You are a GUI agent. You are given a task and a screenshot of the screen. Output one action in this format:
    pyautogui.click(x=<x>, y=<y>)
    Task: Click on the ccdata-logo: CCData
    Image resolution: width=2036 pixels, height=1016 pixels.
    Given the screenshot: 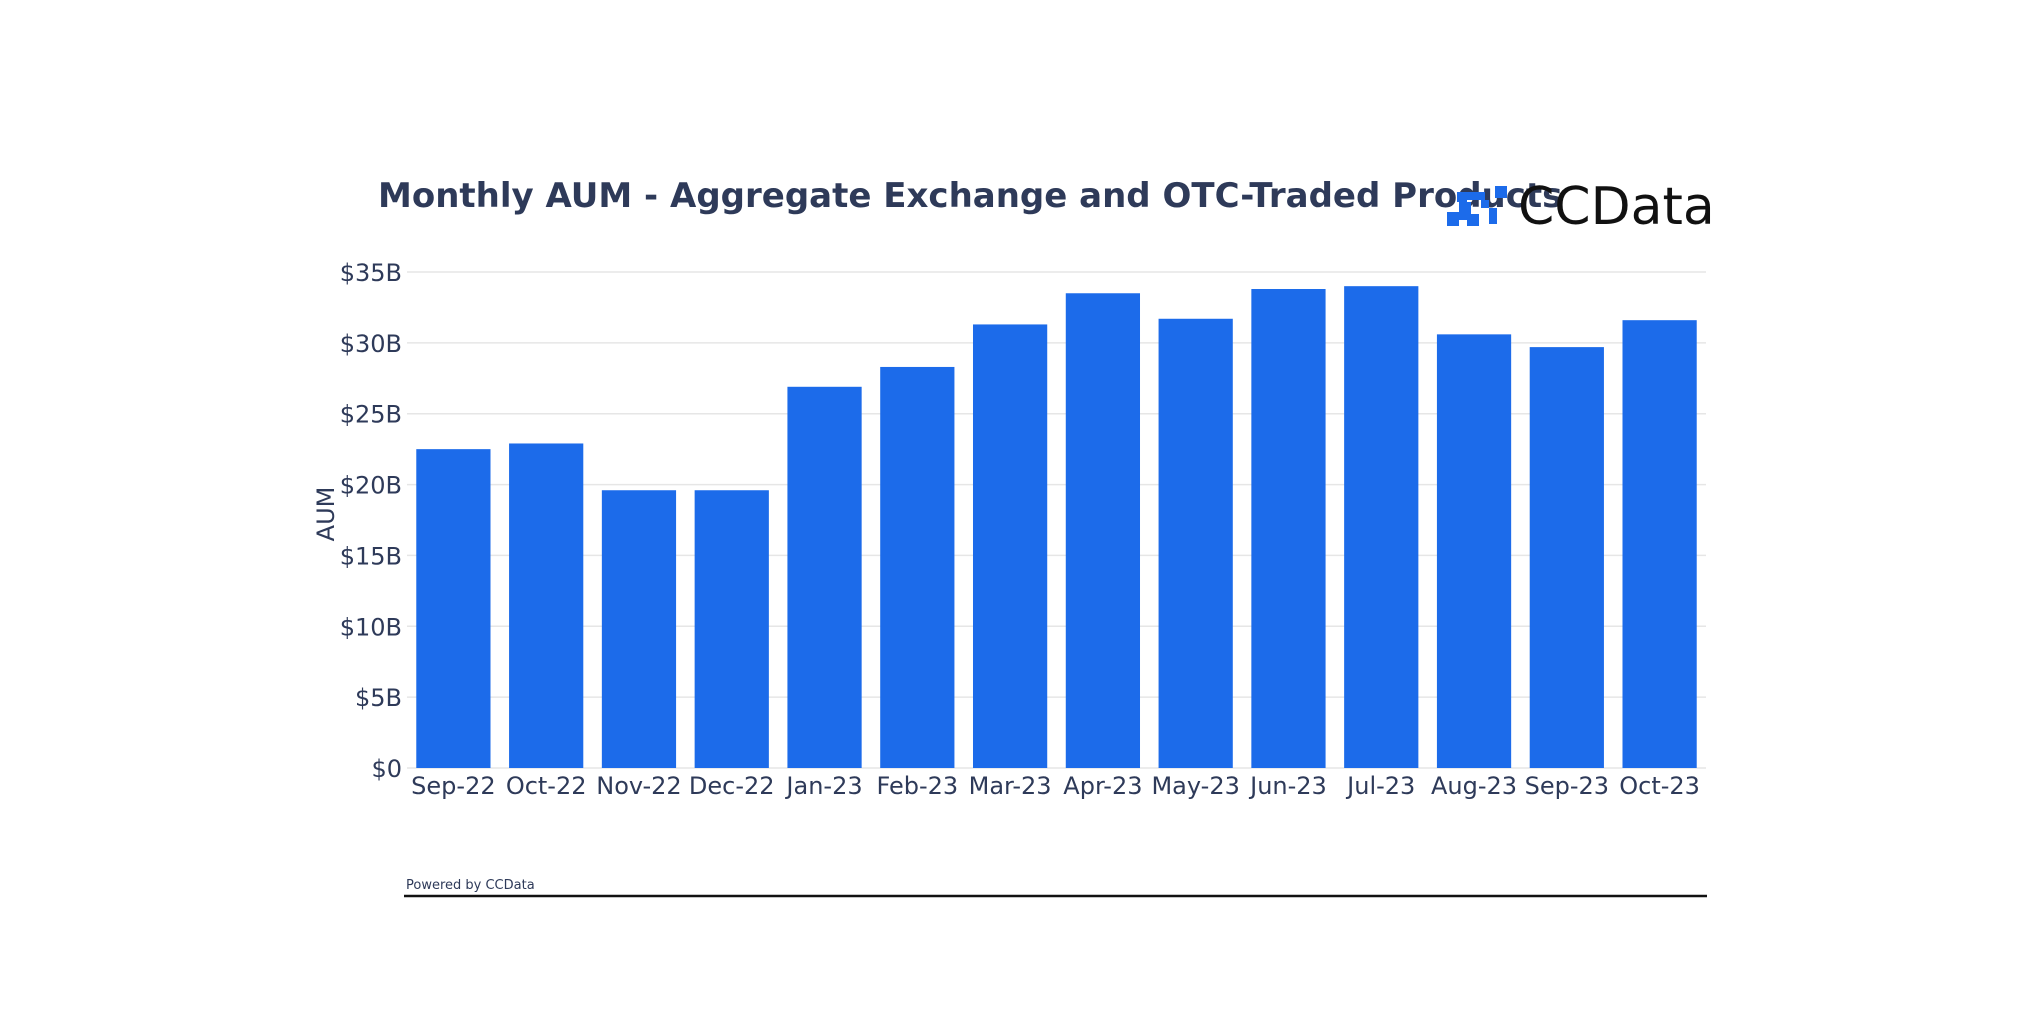 What is the action you would take?
    pyautogui.click(x=1581, y=207)
    